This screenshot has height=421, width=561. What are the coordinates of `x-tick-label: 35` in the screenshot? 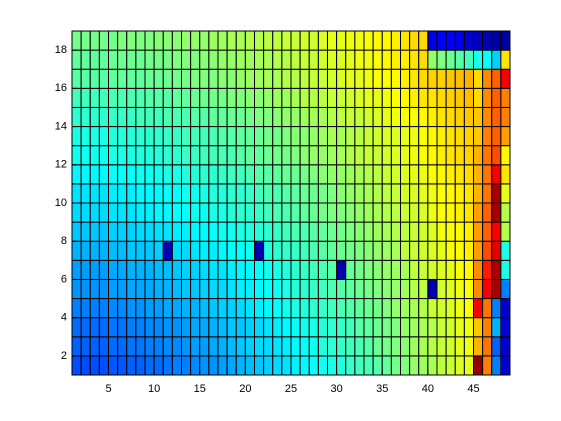 It's located at (382, 389).